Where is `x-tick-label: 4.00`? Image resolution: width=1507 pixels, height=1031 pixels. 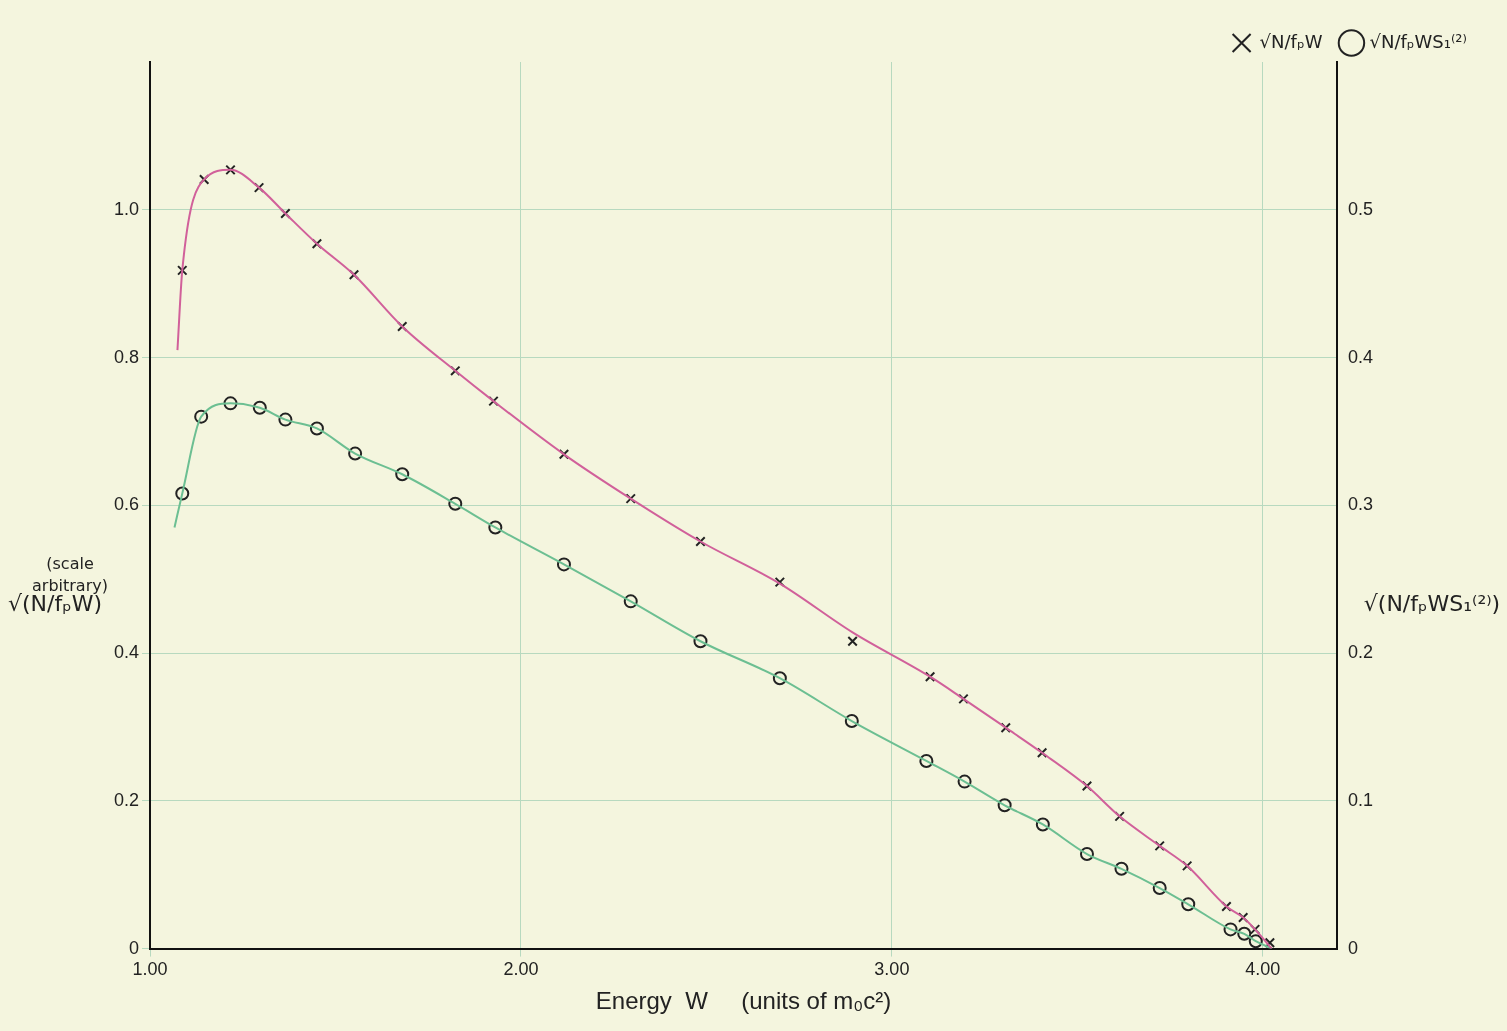
x-tick-label: 4.00 is located at coordinates (1263, 969).